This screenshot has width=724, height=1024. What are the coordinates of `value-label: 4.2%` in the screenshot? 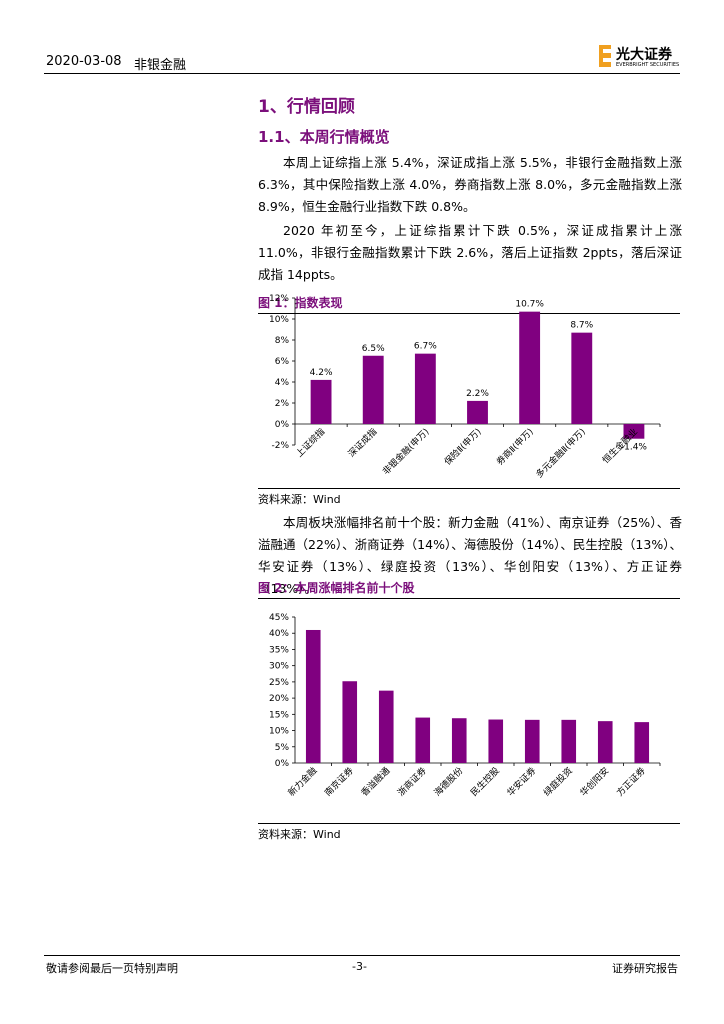 It's located at (321, 373).